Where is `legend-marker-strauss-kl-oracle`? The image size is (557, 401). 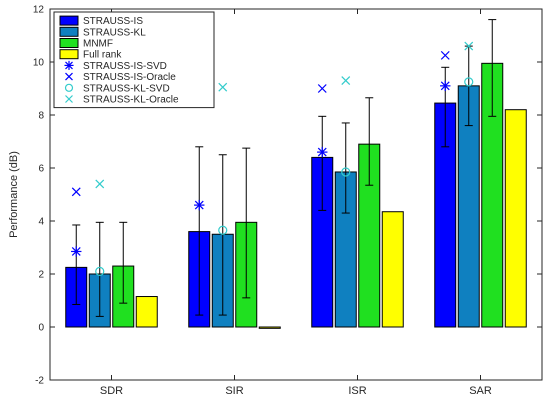 legend-marker-strauss-kl-oracle is located at coordinates (69, 99).